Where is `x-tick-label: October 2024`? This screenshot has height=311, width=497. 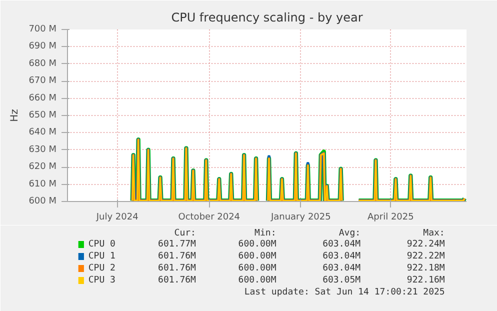 x-tick-label: October 2024 is located at coordinates (209, 217).